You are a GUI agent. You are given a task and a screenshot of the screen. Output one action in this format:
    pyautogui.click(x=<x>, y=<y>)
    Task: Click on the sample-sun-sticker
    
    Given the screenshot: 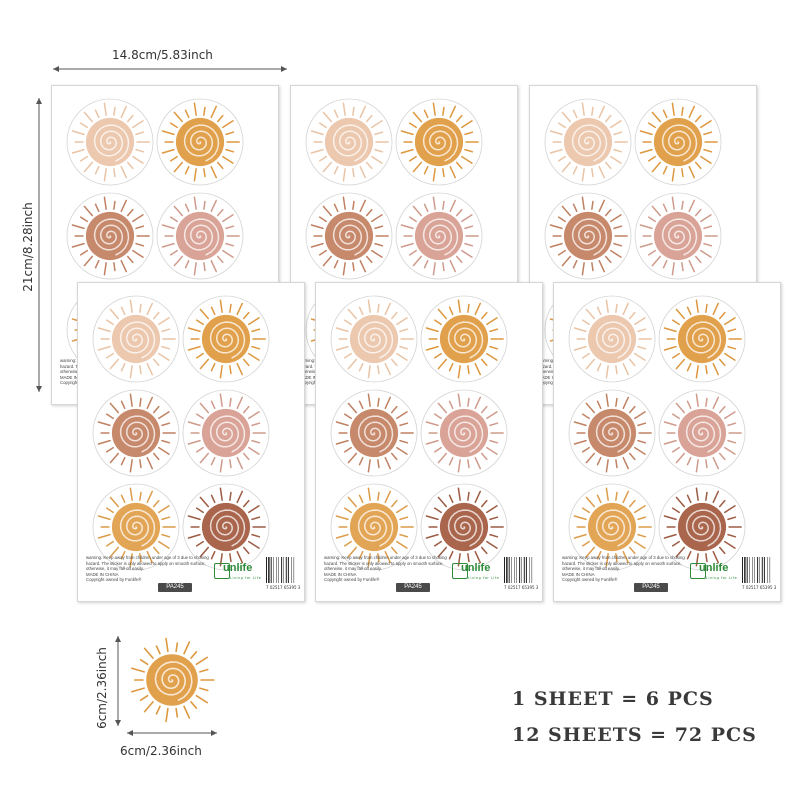 What is the action you would take?
    pyautogui.click(x=173, y=680)
    